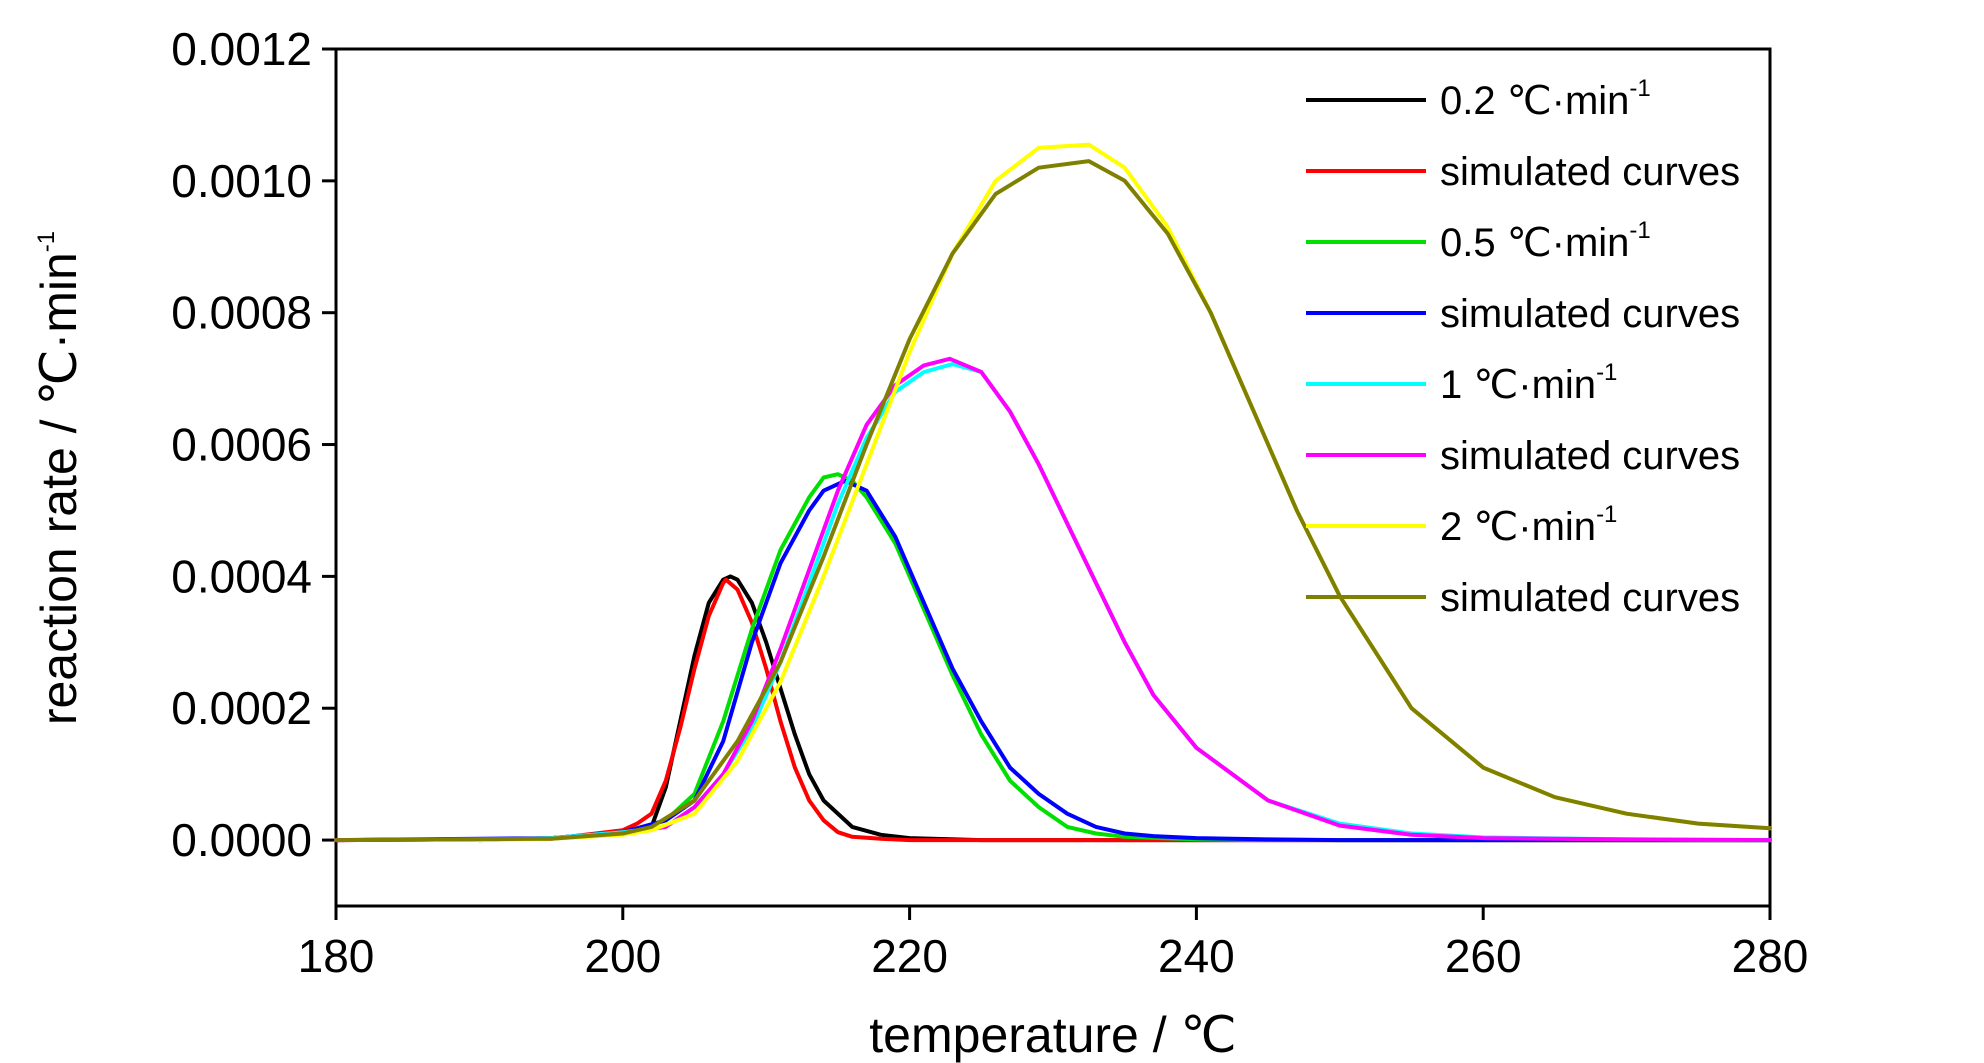 Image resolution: width=1984 pixels, height=1063 pixels. What do you see at coordinates (622, 956) in the screenshot?
I see `x-tick-label: 200` at bounding box center [622, 956].